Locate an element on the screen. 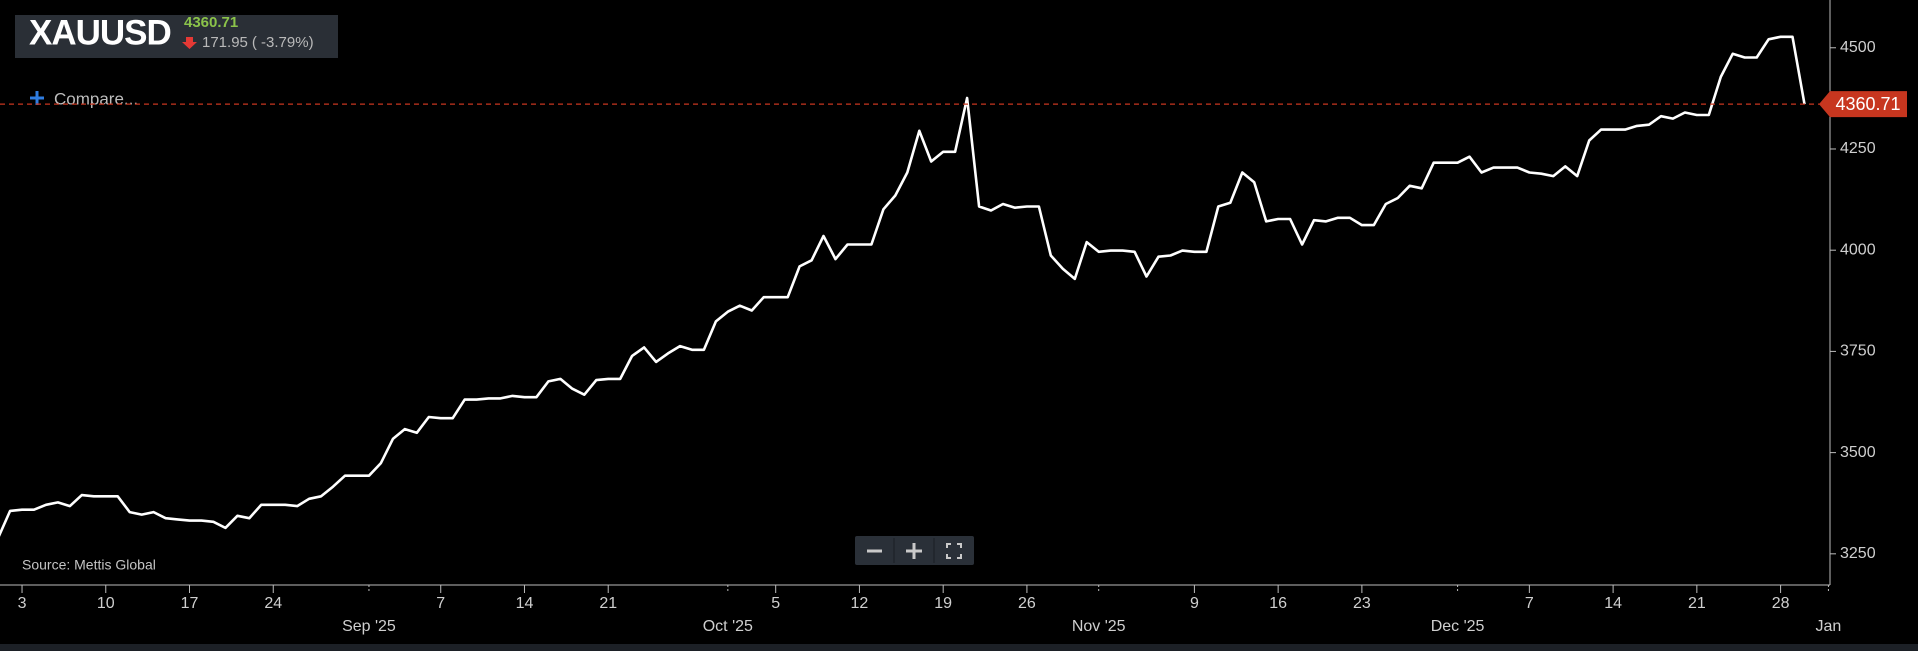 This screenshot has height=651, width=1918. zoom-in is located at coordinates (914, 551).